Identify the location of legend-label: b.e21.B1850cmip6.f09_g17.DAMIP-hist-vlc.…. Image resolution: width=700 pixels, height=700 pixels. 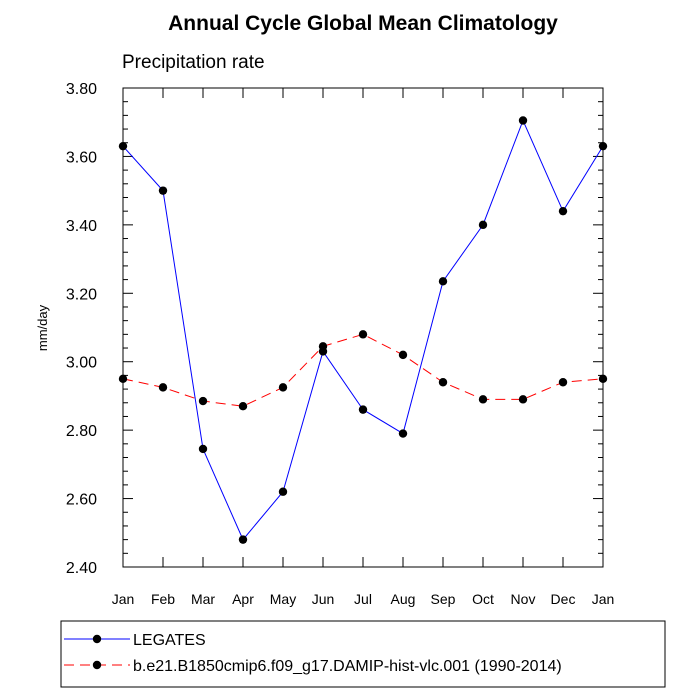
(347, 666).